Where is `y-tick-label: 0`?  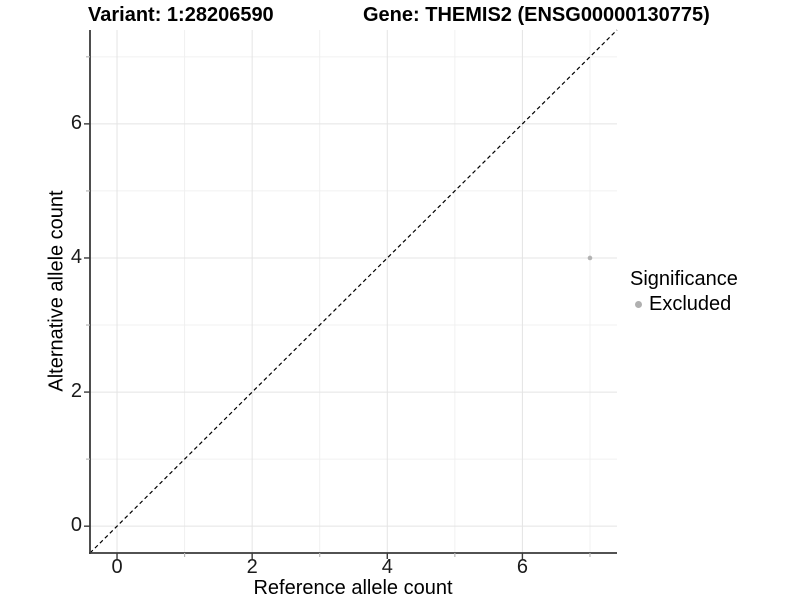
y-tick-label: 0 is located at coordinates (76, 525).